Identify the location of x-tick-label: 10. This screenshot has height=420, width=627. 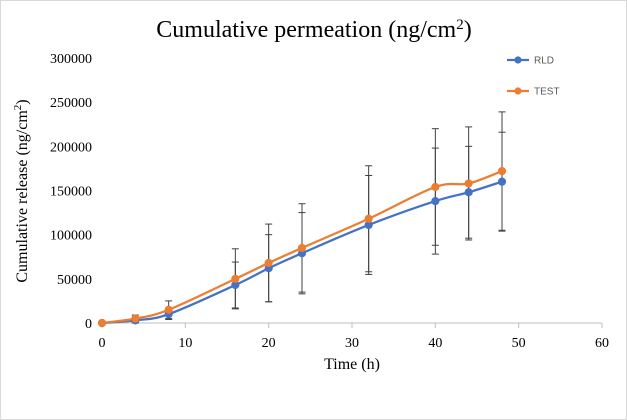
(185, 343).